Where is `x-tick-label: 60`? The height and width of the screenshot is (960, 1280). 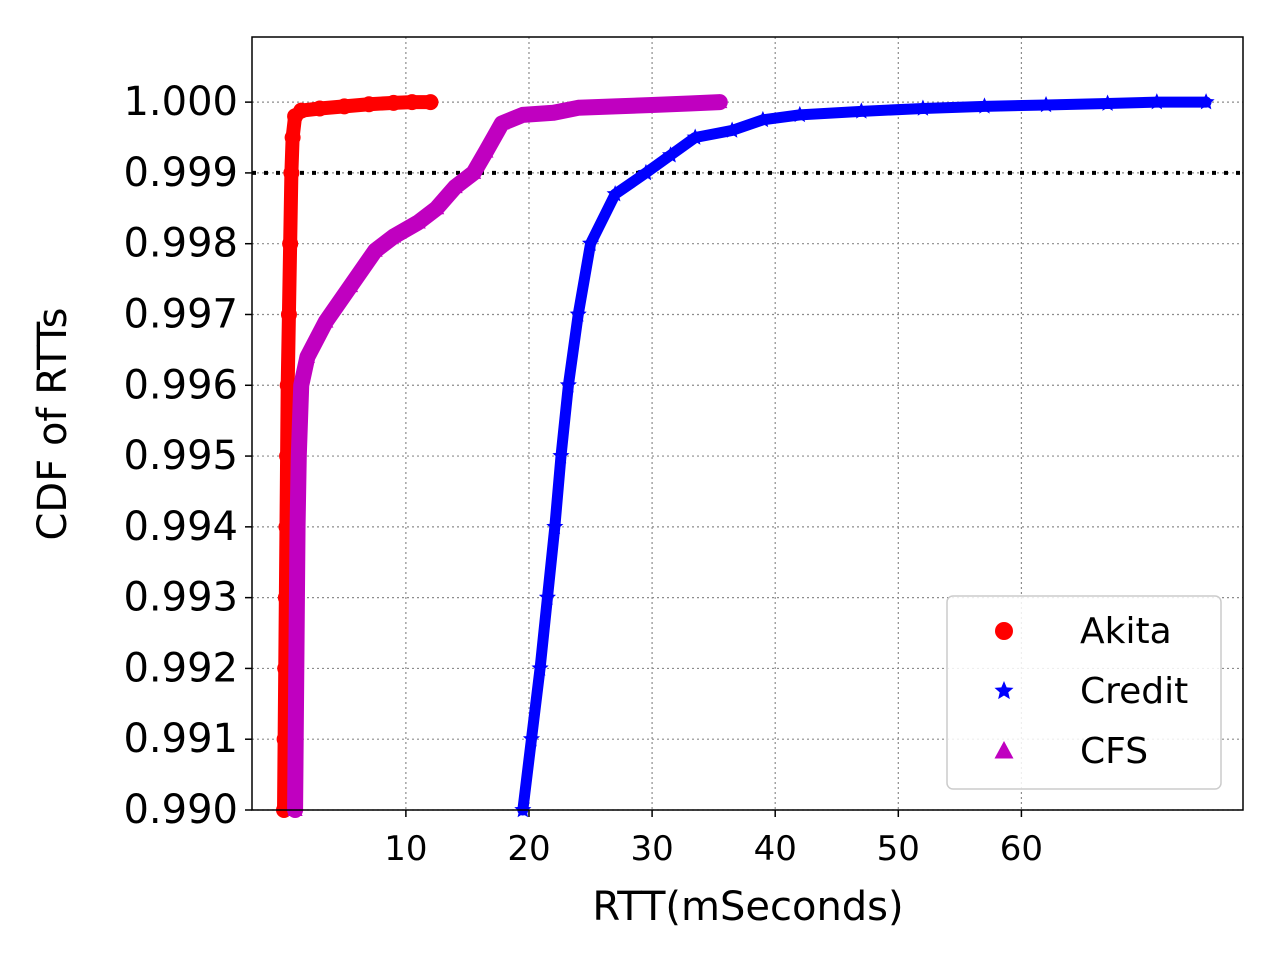
x-tick-label: 60 is located at coordinates (1021, 849).